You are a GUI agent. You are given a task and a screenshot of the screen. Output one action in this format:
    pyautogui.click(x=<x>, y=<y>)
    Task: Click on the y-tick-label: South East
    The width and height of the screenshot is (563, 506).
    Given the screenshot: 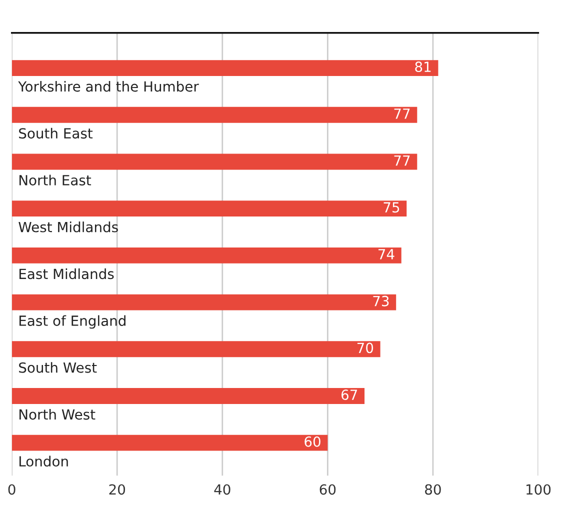 What is the action you would take?
    pyautogui.click(x=56, y=133)
    